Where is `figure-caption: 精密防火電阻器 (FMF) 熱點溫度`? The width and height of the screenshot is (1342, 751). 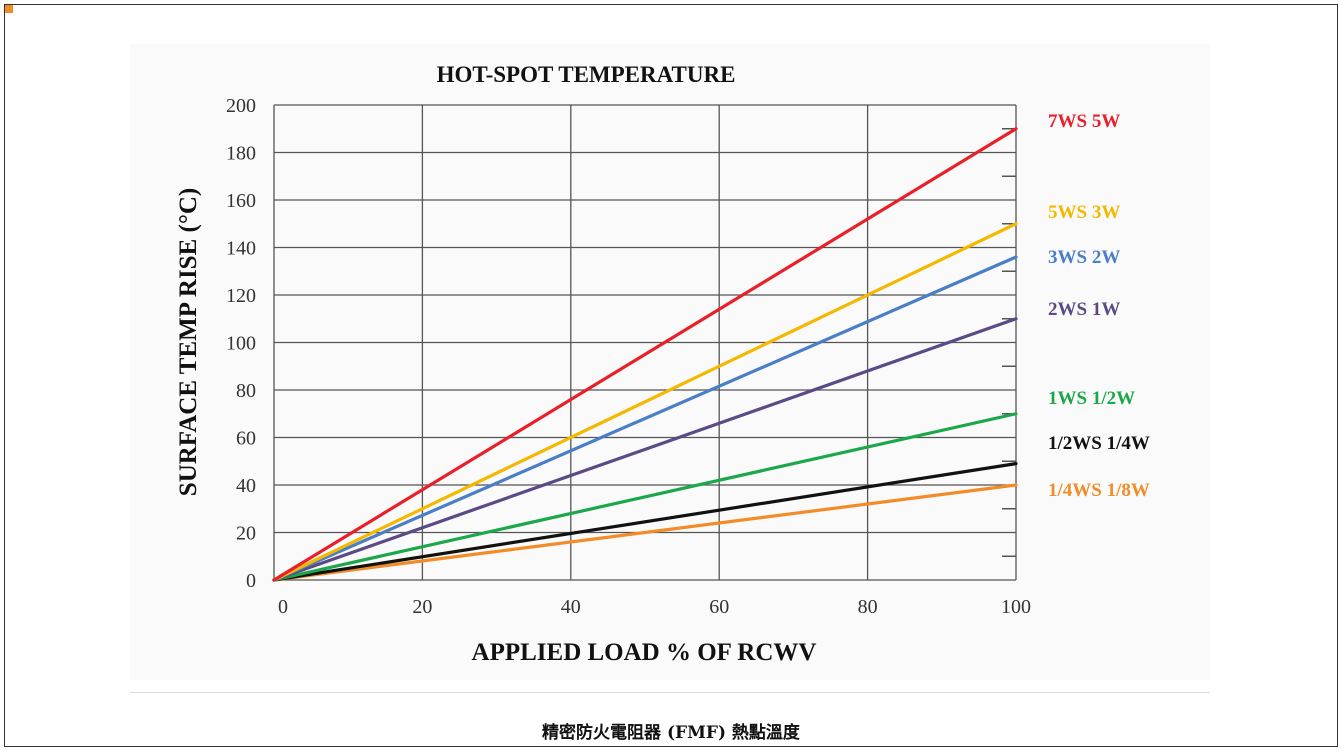
figure-caption: 精密防火電阻器 (FMF) 熱點溫度 is located at coordinates (671, 733).